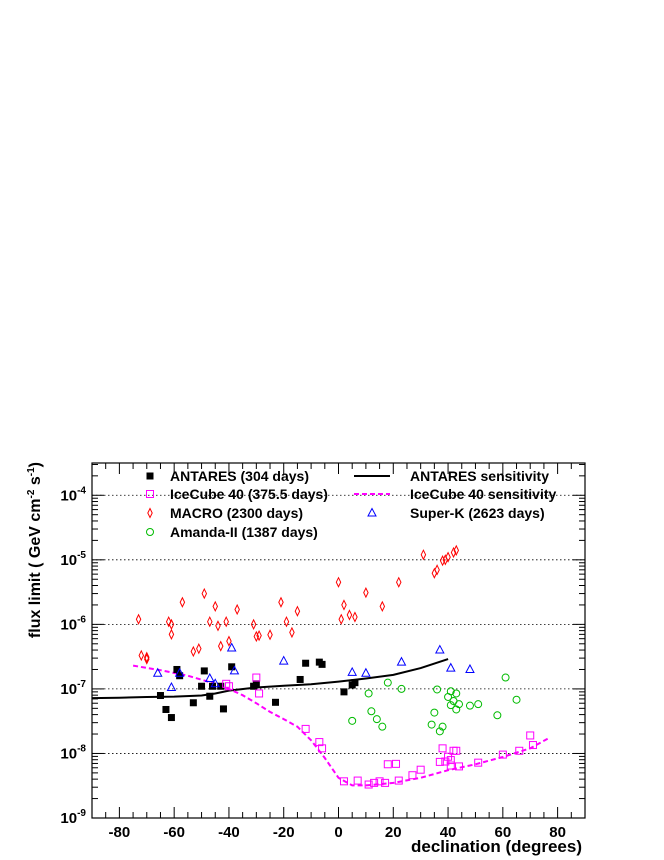 This screenshot has width=664, height=860. Describe the element at coordinates (35, 568) in the screenshot. I see `y-axis-title-part: flux limit ( GeV cm` at that location.